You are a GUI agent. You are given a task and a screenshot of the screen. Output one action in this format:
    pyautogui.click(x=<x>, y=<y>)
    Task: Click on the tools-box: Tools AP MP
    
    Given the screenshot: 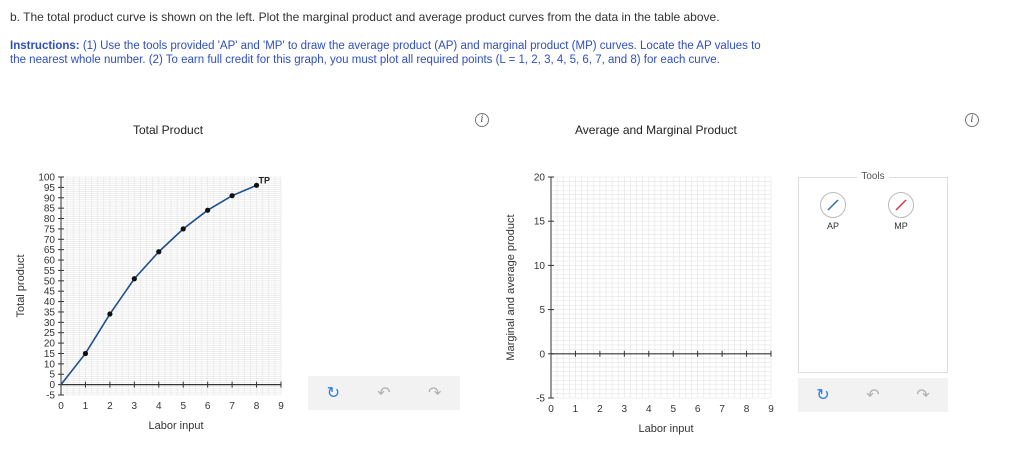 What is the action you would take?
    pyautogui.click(x=873, y=272)
    